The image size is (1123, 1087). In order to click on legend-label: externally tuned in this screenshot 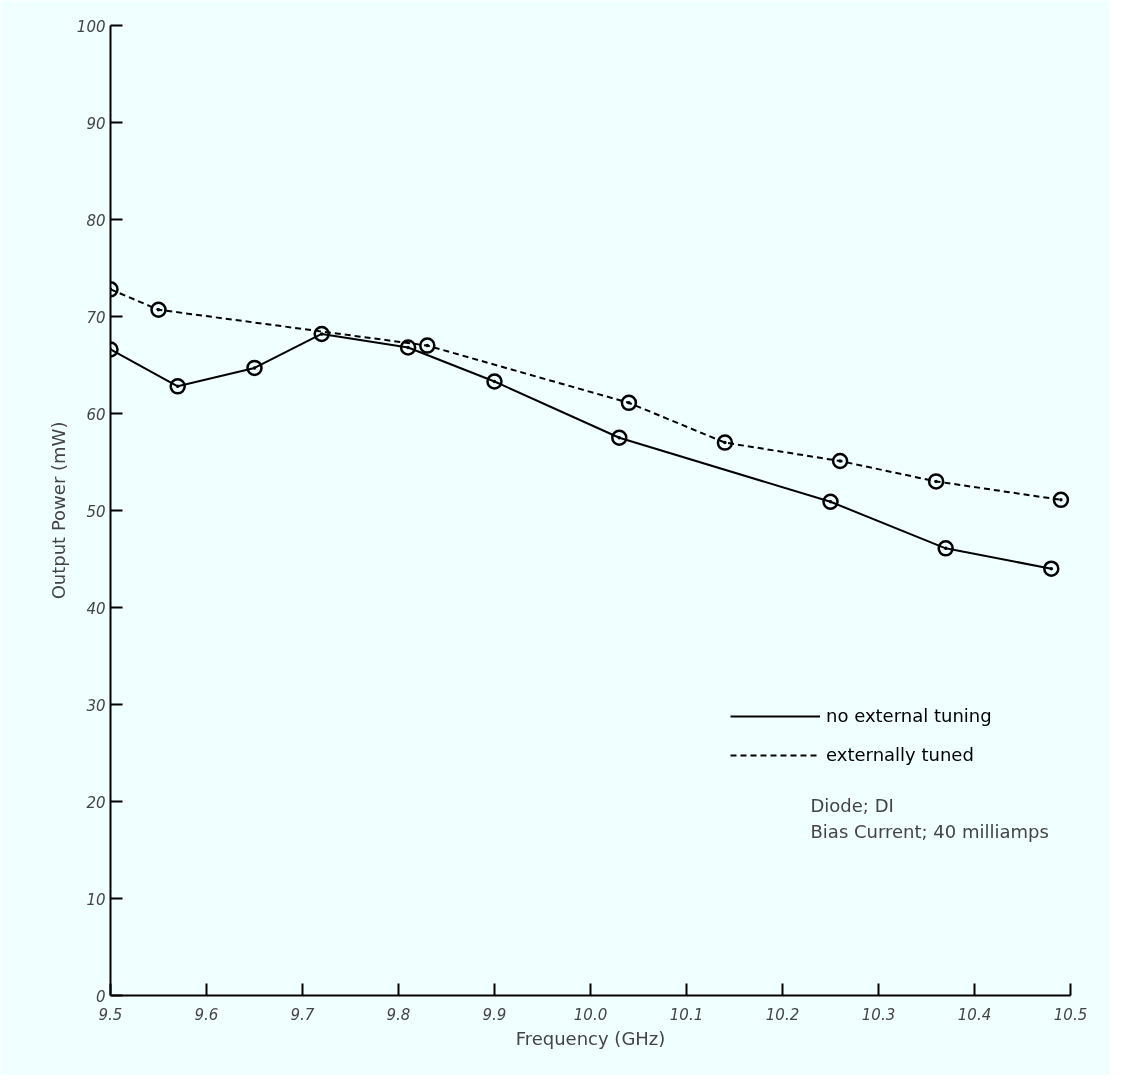, I will do `click(900, 754)`.